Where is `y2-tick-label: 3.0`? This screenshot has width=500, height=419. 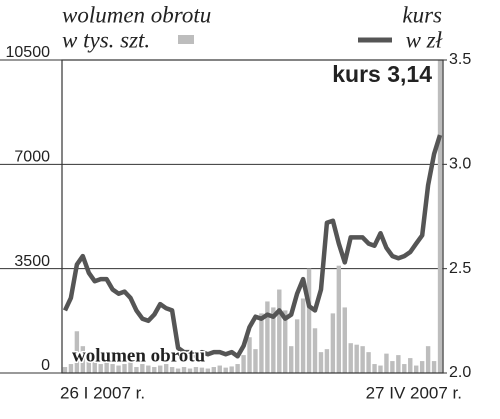 y2-tick-label: 3.0 is located at coordinates (460, 164).